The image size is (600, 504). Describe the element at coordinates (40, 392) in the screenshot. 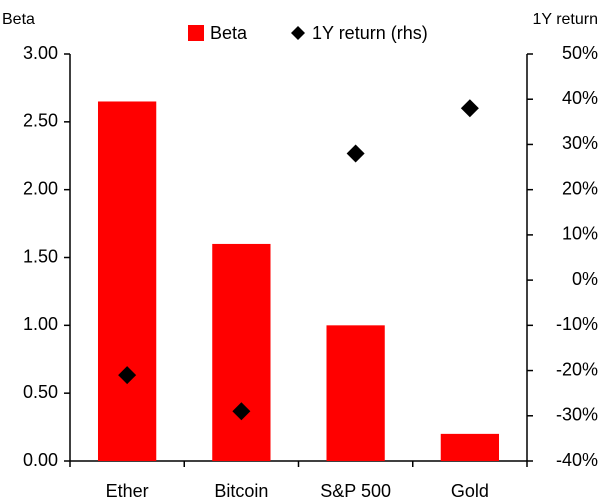

I see `y-tick-label: 0.50` at that location.